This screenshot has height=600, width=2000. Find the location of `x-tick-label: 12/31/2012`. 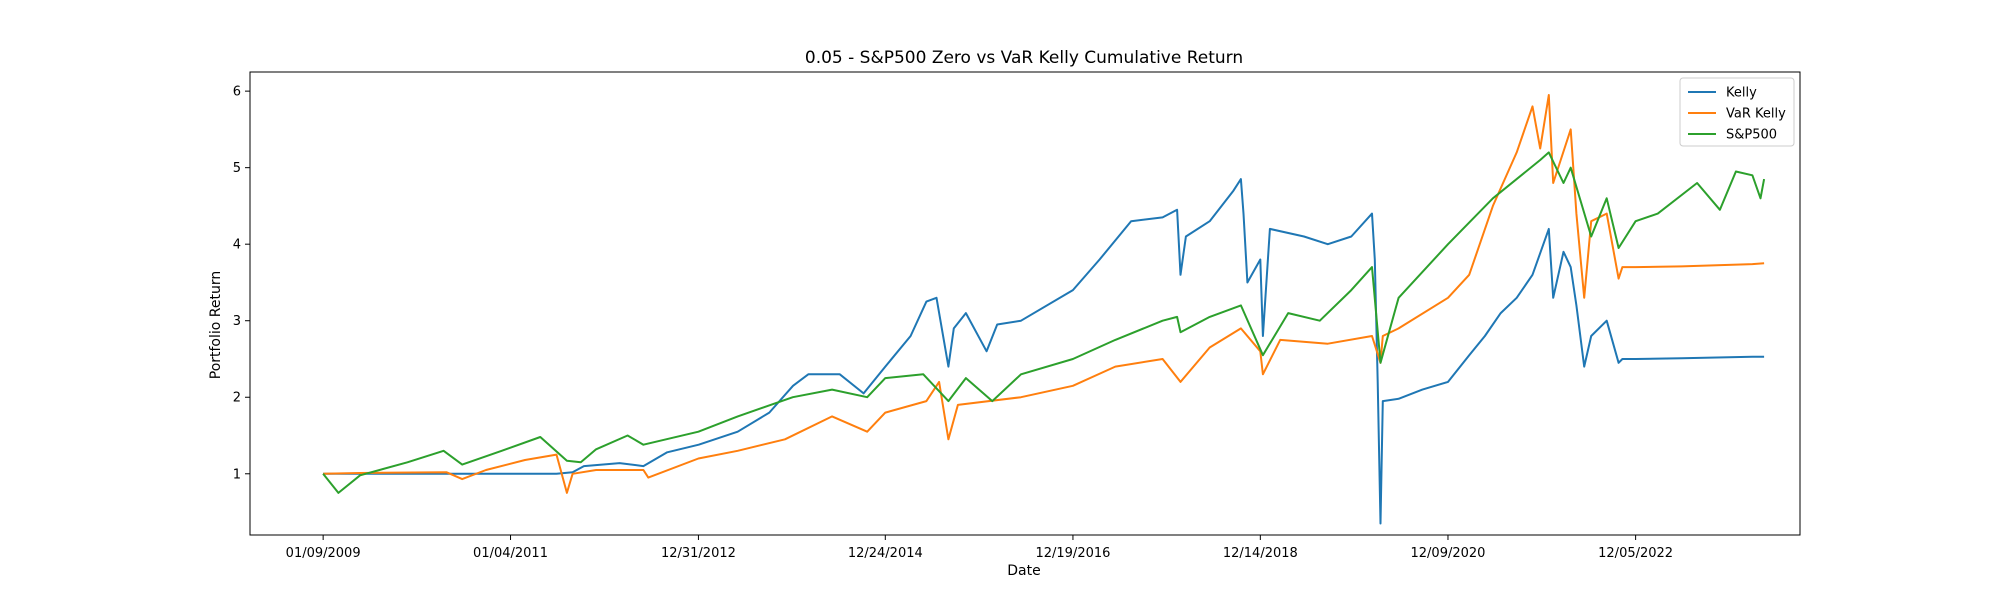

x-tick-label: 12/31/2012 is located at coordinates (698, 553).